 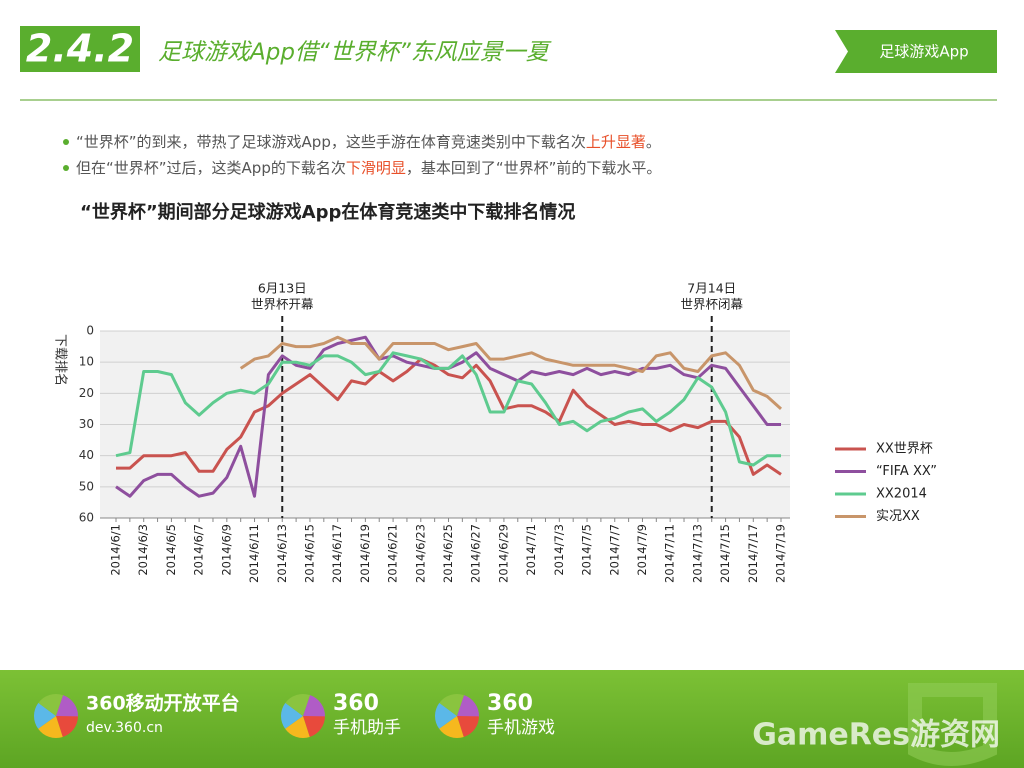 What do you see at coordinates (86, 424) in the screenshot?
I see `y-tick-label: 30` at bounding box center [86, 424].